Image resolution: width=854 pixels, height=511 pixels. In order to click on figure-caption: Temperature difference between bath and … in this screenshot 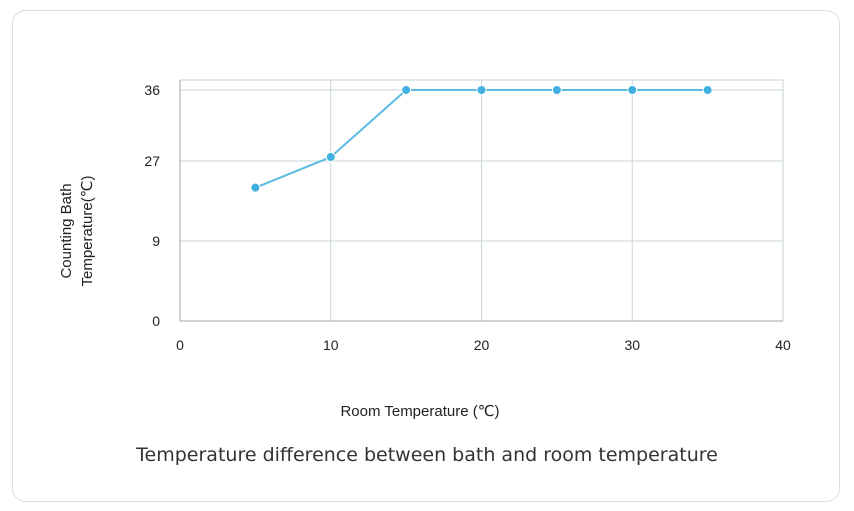, I will do `click(427, 455)`.